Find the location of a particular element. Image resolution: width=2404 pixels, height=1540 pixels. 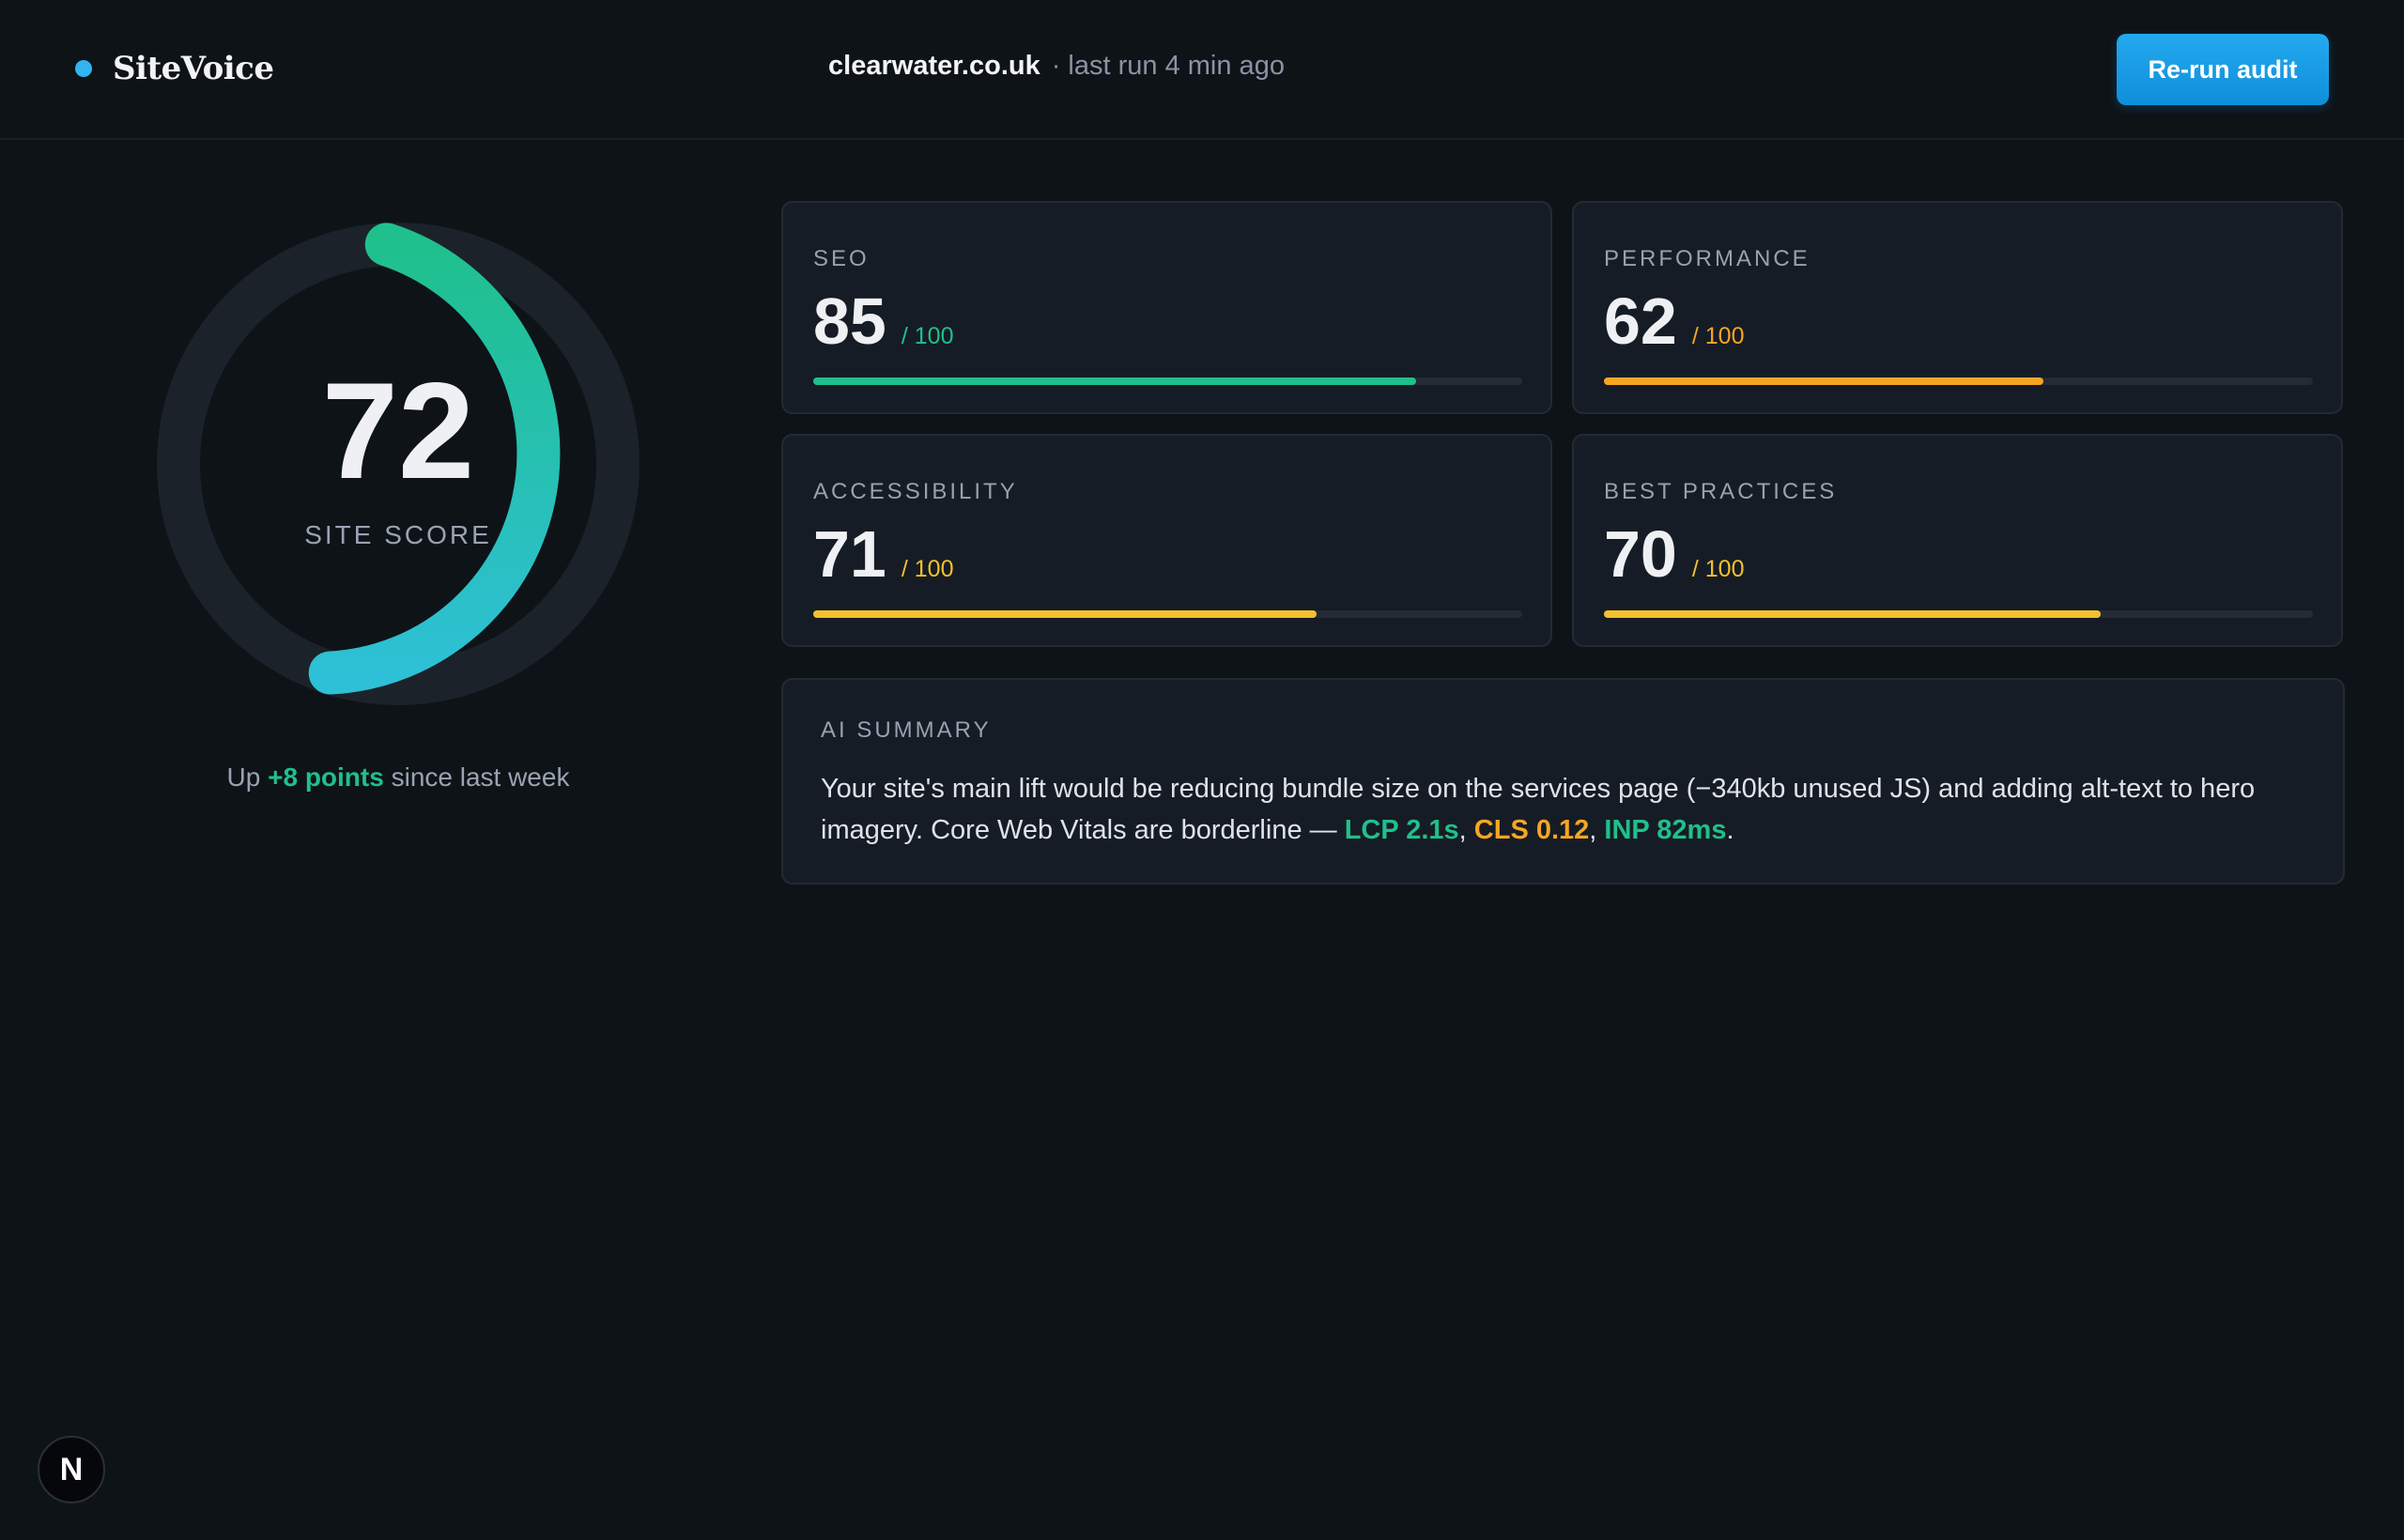

metric-value: 70 is located at coordinates (1640, 554).